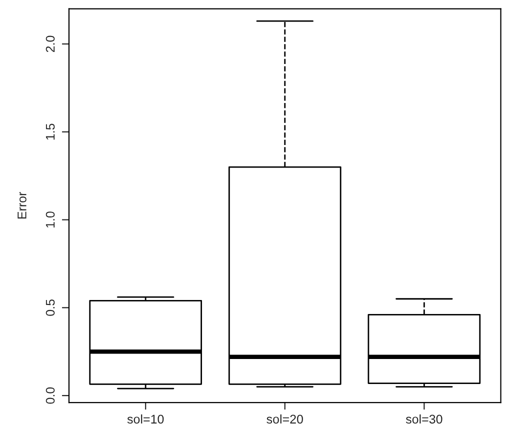 The image size is (511, 440). What do you see at coordinates (50, 132) in the screenshot?
I see `y-tick-label: 1.5` at bounding box center [50, 132].